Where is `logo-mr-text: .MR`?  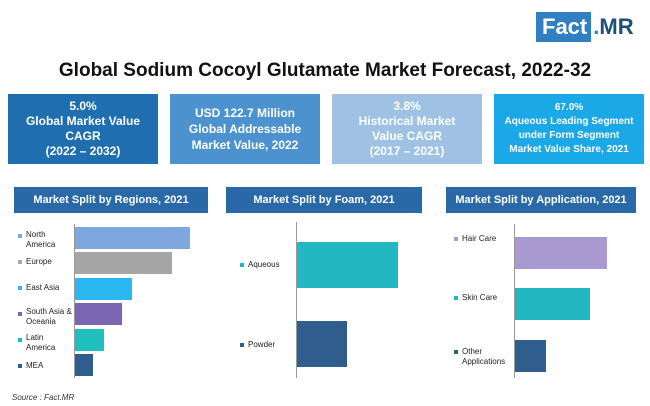 logo-mr-text: .MR is located at coordinates (612, 27).